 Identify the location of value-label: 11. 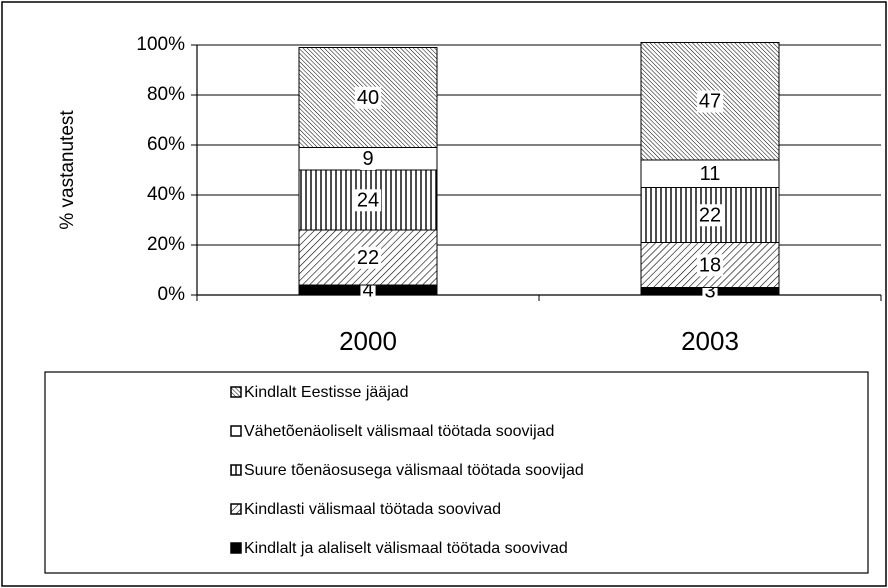
(710, 174).